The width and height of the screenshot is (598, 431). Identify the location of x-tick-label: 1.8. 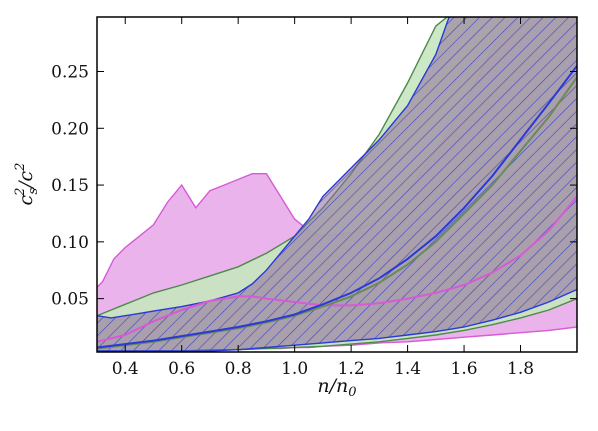
(520, 369).